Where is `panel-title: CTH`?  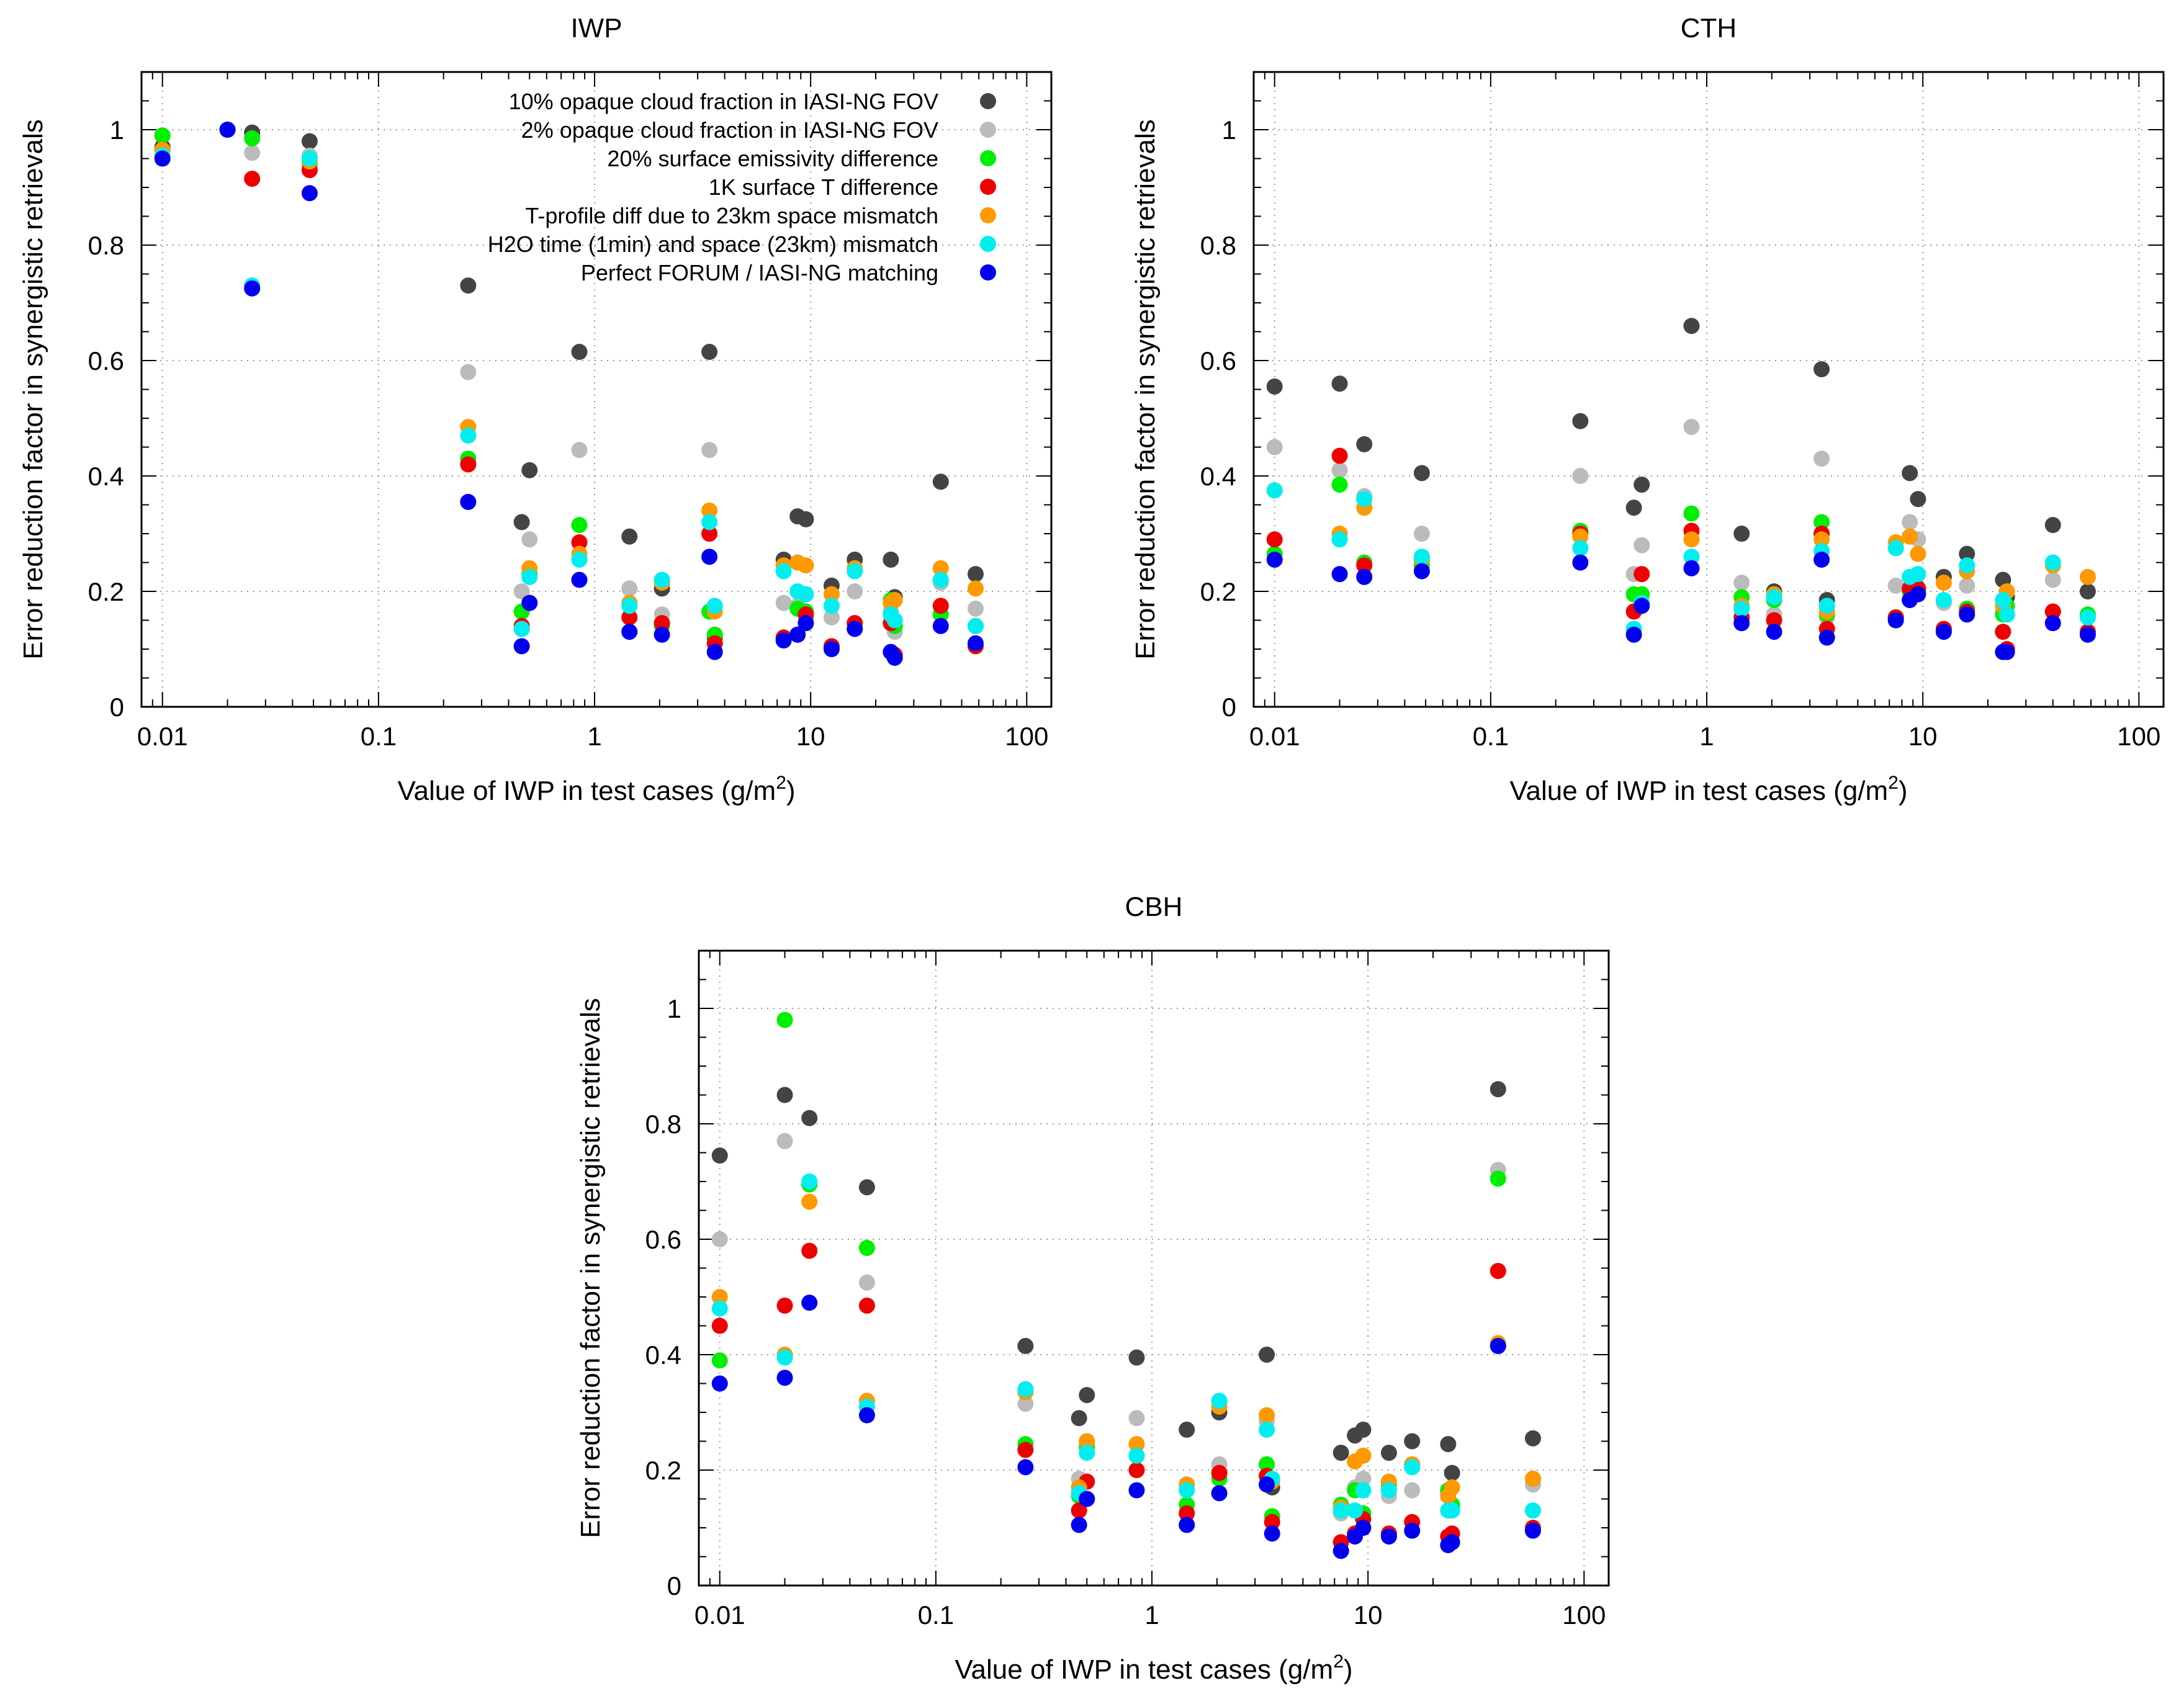
panel-title: CTH is located at coordinates (1709, 28).